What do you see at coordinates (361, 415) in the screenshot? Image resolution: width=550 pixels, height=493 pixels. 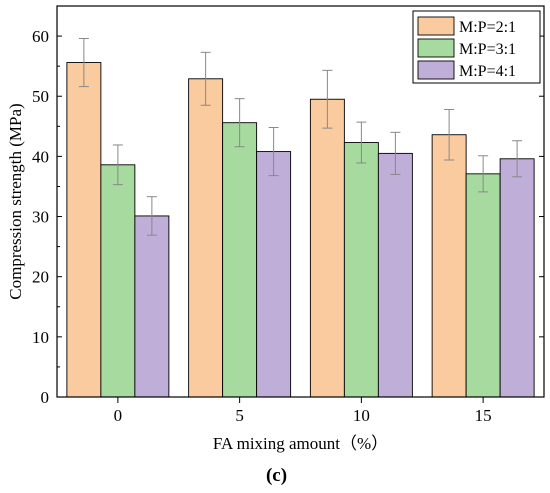 I see `x-tick-label: 10` at bounding box center [361, 415].